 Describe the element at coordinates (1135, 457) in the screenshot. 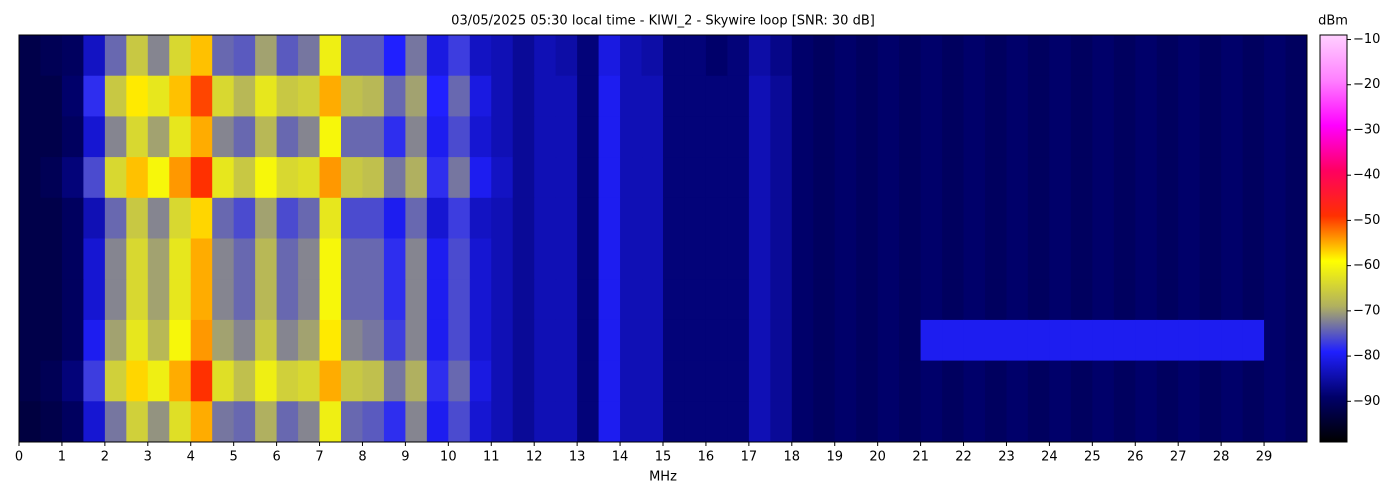

I see `x-tick-label: 26` at that location.